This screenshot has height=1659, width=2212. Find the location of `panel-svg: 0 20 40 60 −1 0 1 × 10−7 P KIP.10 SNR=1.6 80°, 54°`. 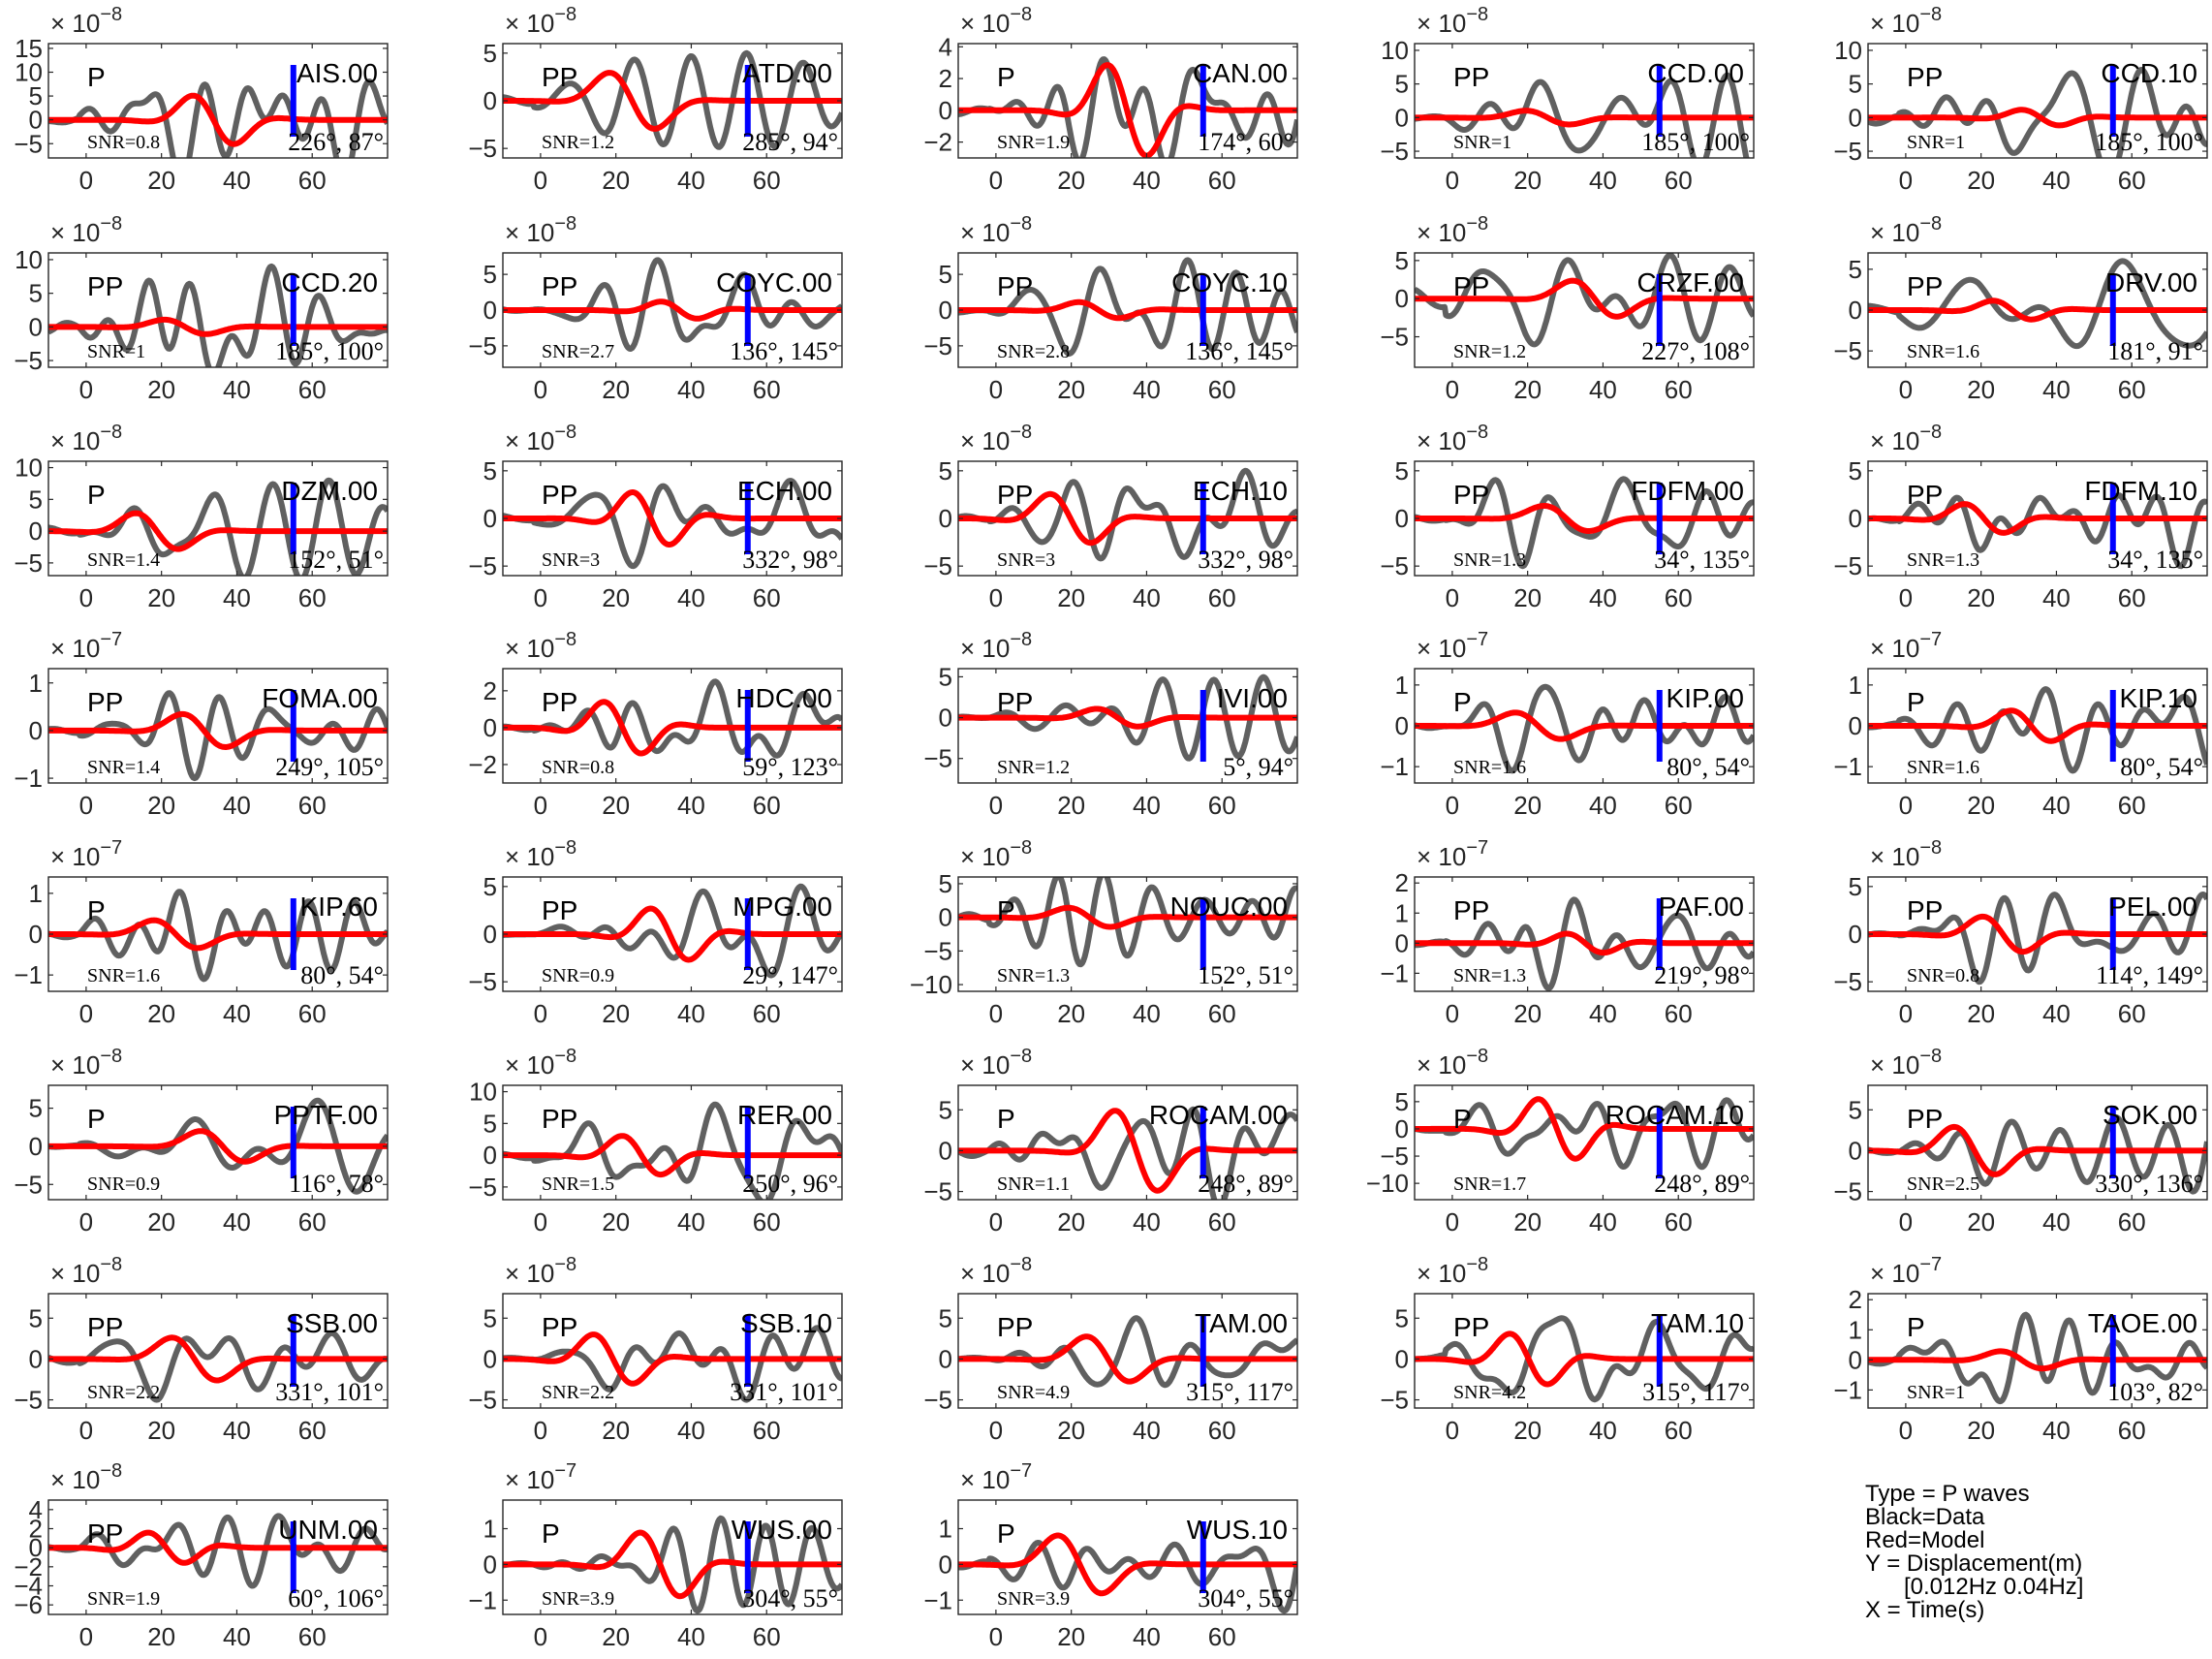

panel-svg: 0 20 40 60 −1 0 1 × 10−7 P KIP.10 SNR=1.6 80°, 54° is located at coordinates (2020, 724).